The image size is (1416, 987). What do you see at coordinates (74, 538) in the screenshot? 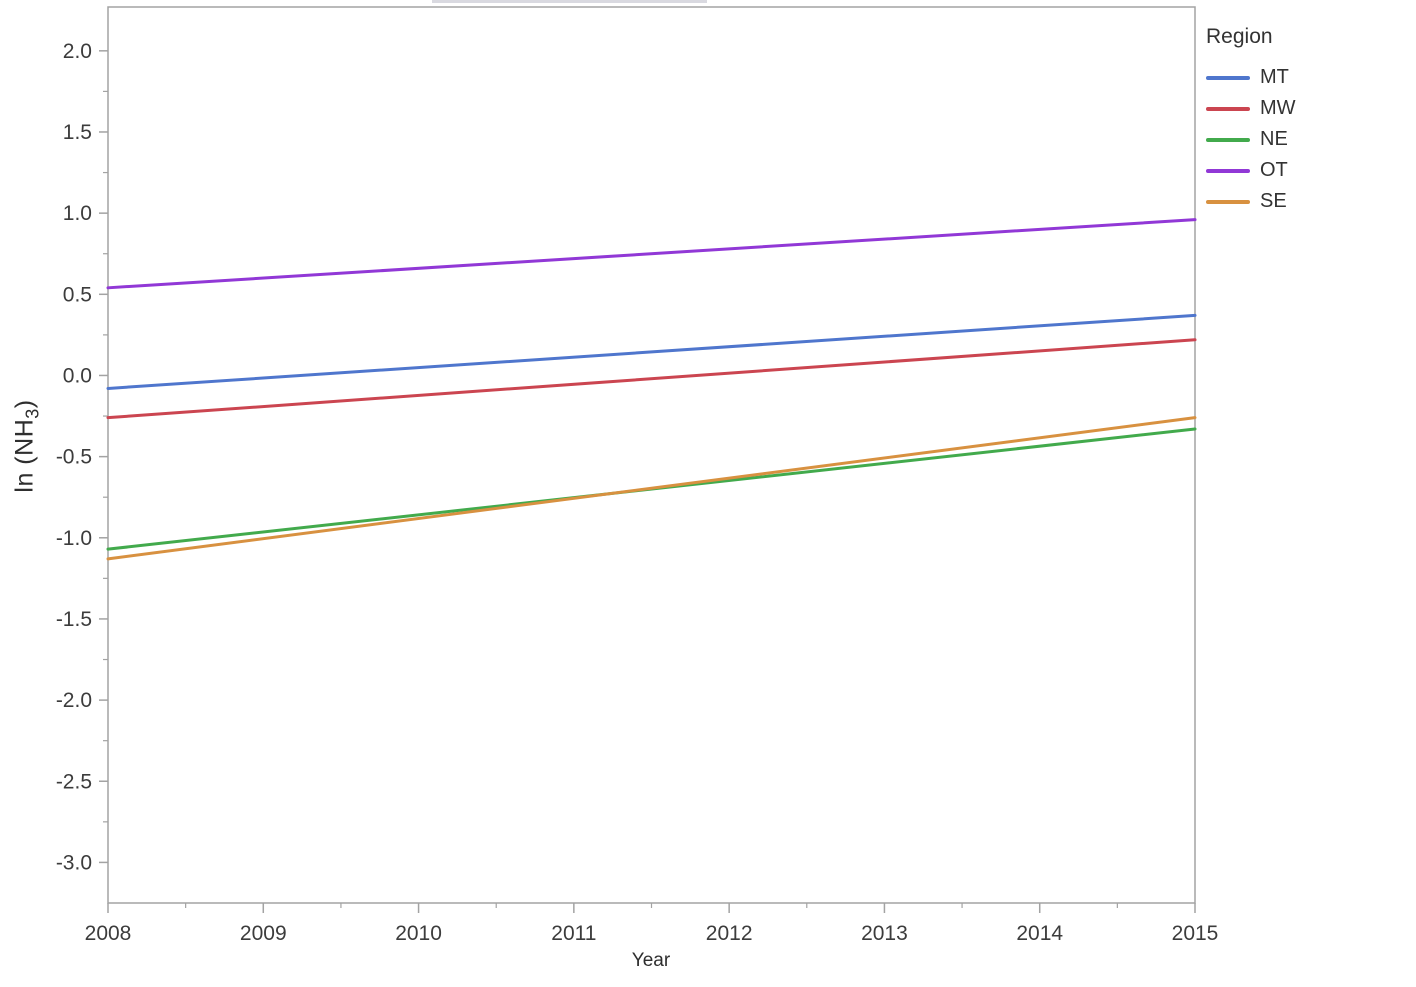
I see `y-tick-label: -1.0` at bounding box center [74, 538].